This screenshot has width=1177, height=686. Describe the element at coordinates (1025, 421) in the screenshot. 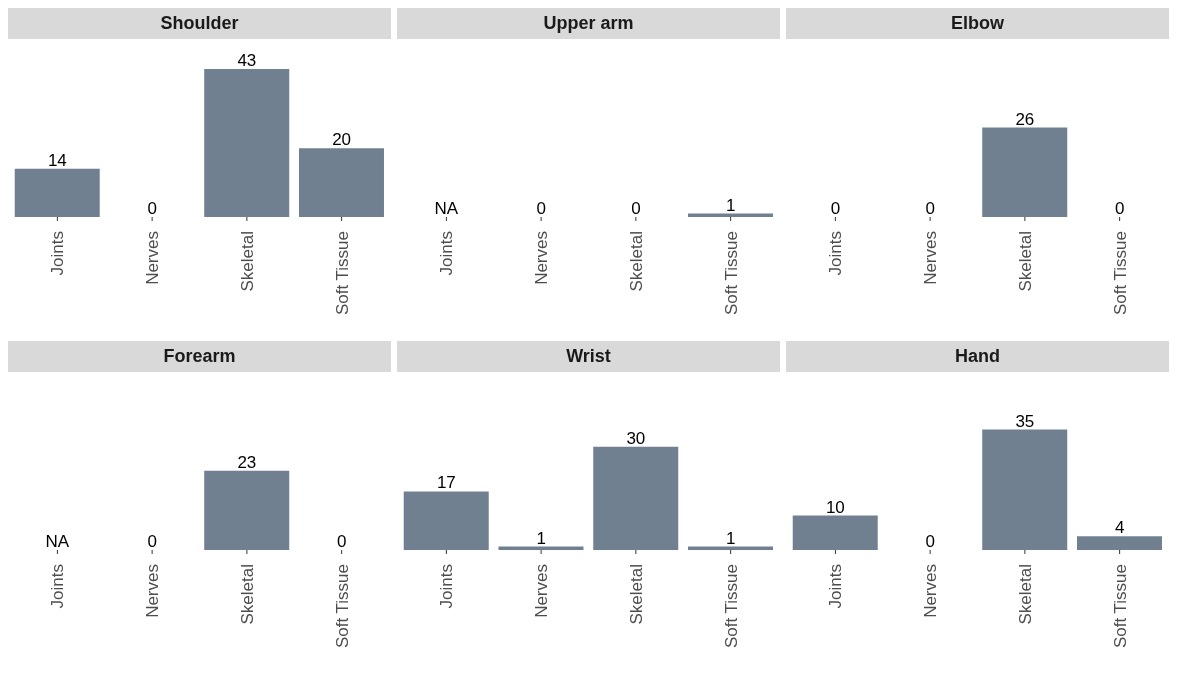

I see `data-label: 35` at that location.